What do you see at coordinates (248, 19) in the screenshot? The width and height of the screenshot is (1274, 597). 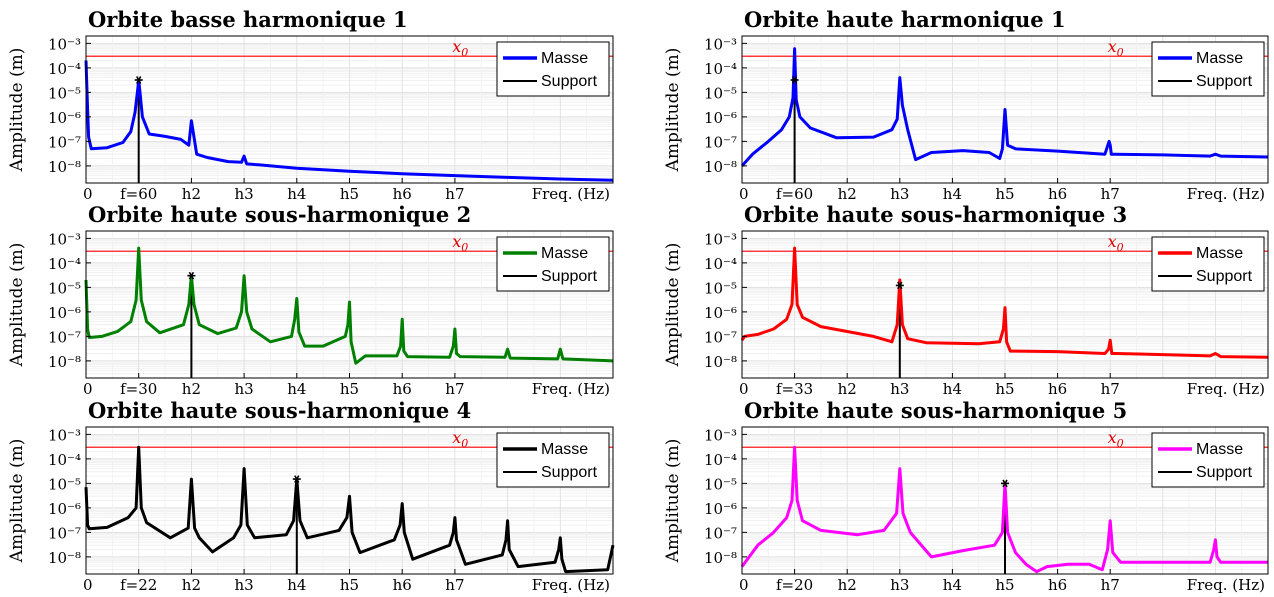 I see `panel-title: Orbite basse harmonique 1` at bounding box center [248, 19].